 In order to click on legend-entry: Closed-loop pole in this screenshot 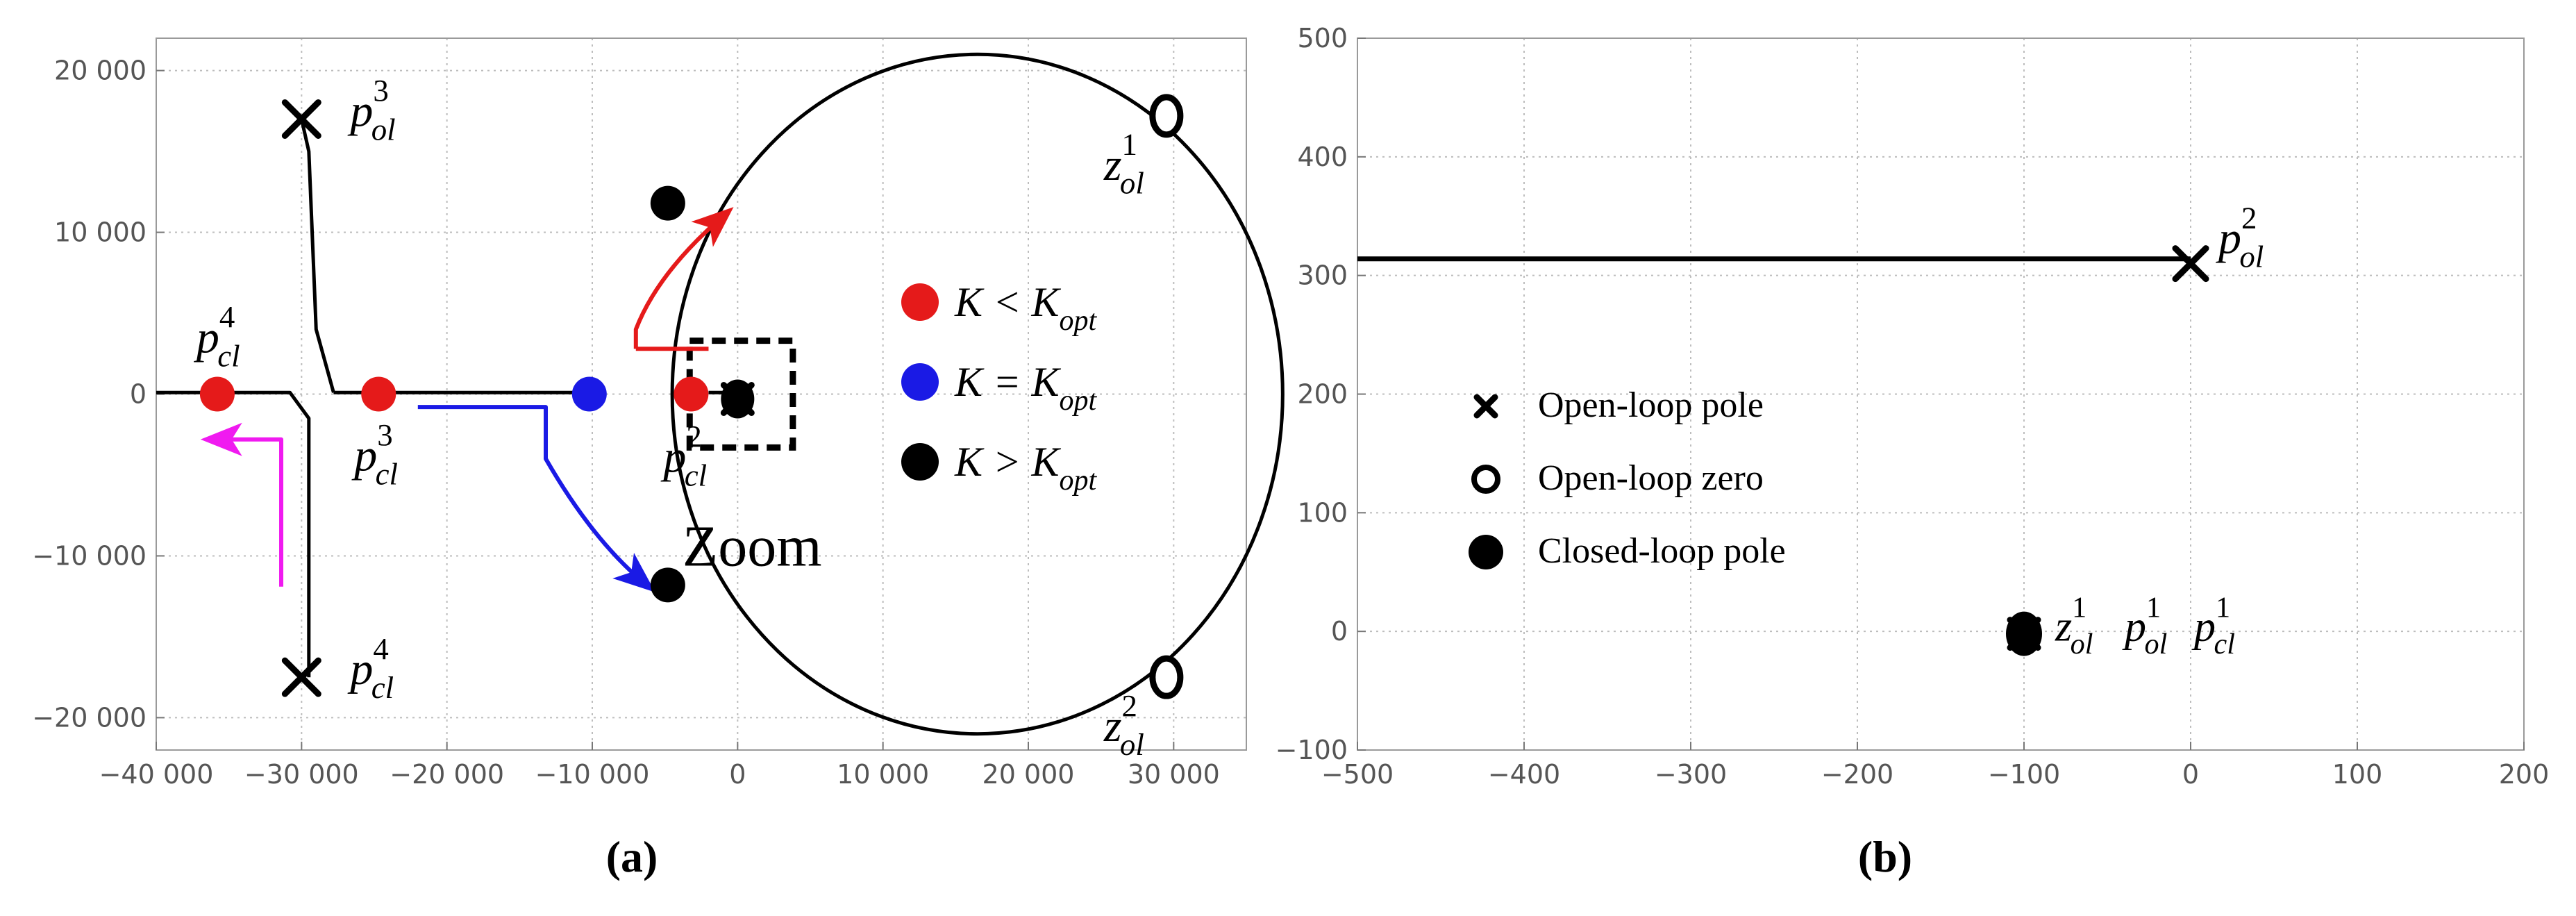, I will do `click(1662, 551)`.